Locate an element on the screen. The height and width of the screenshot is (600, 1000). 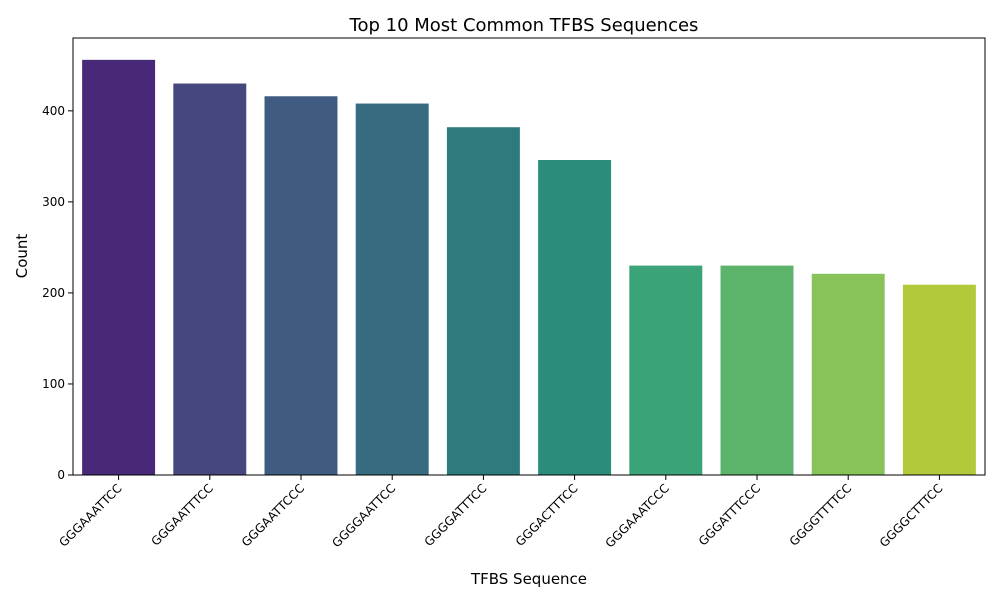
x-tick-label: GGGGAATTCC is located at coordinates (363, 515).